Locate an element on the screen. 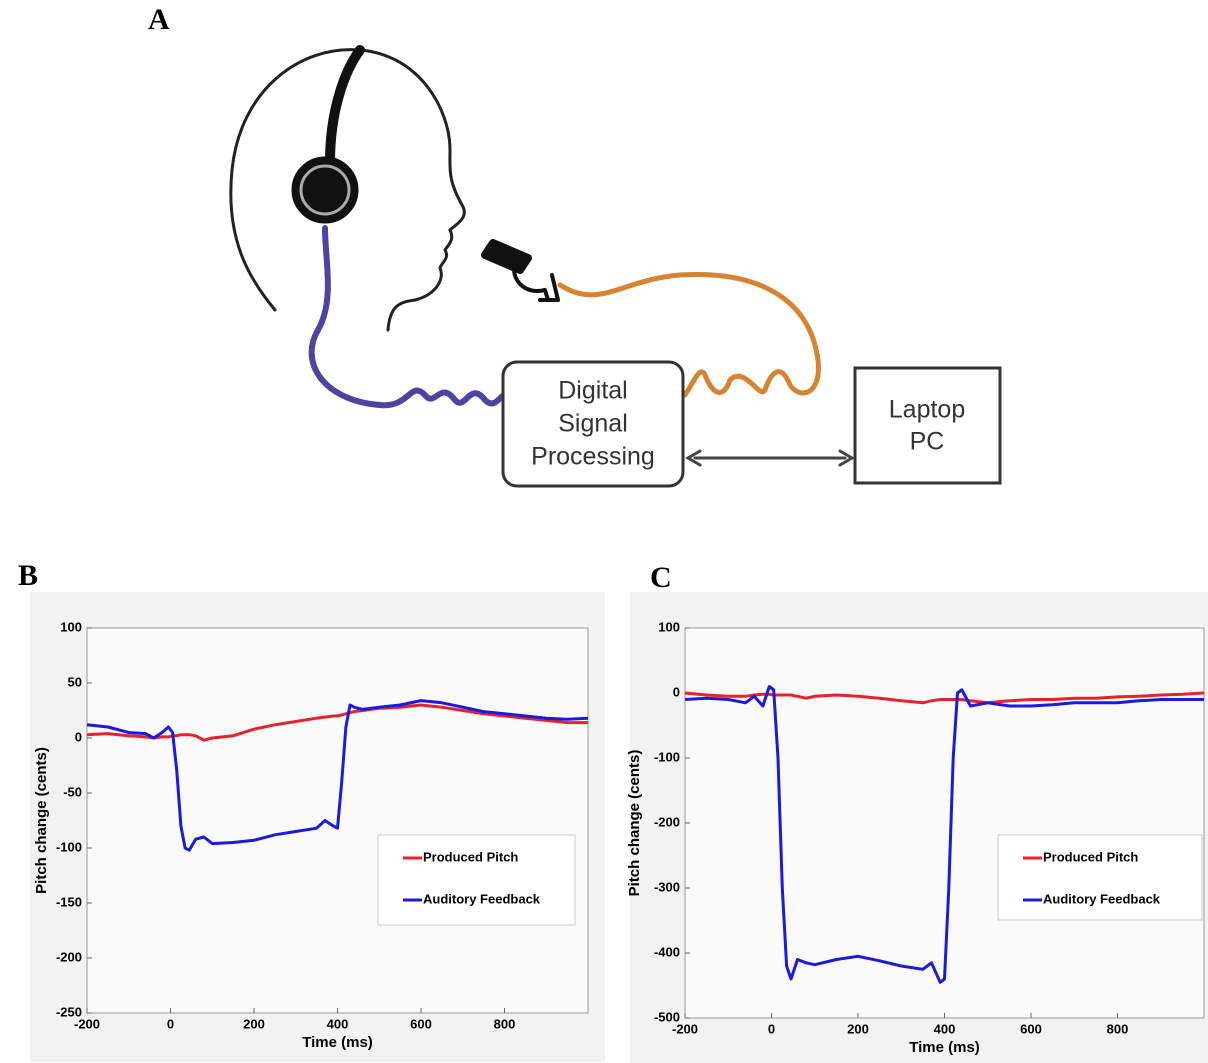 The width and height of the screenshot is (1208, 1063). head-outline is located at coordinates (347, 190).